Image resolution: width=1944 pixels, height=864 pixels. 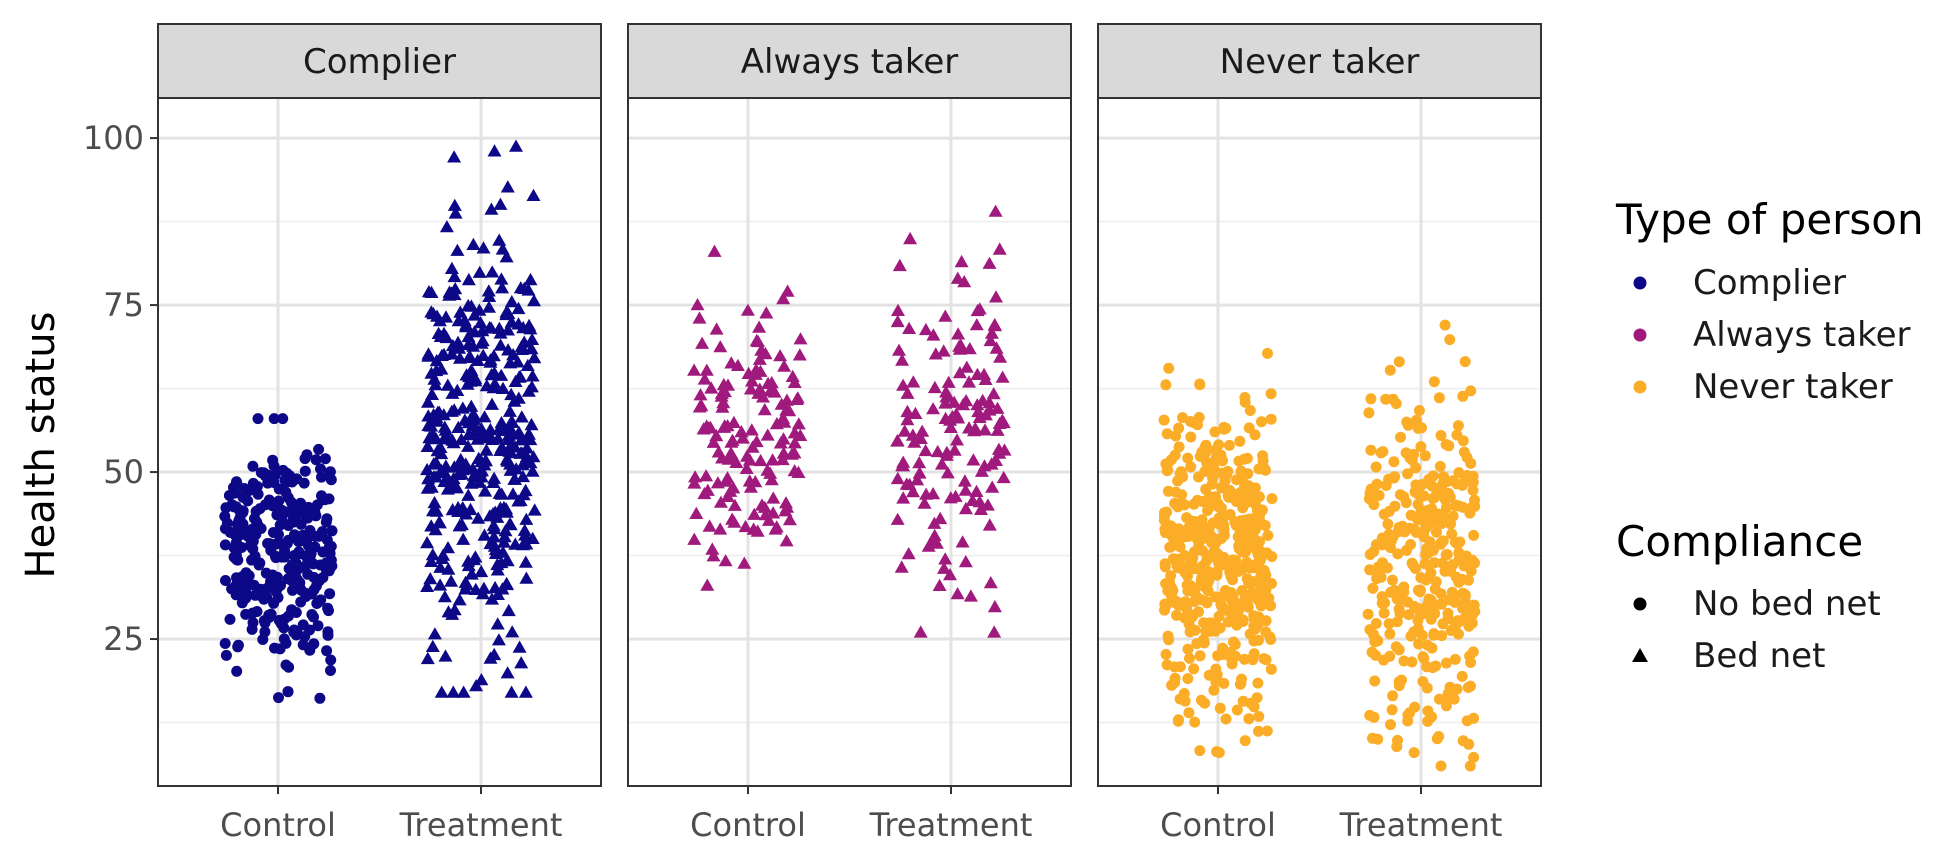 What do you see at coordinates (1640, 283) in the screenshot?
I see `legend-color-swatch` at bounding box center [1640, 283].